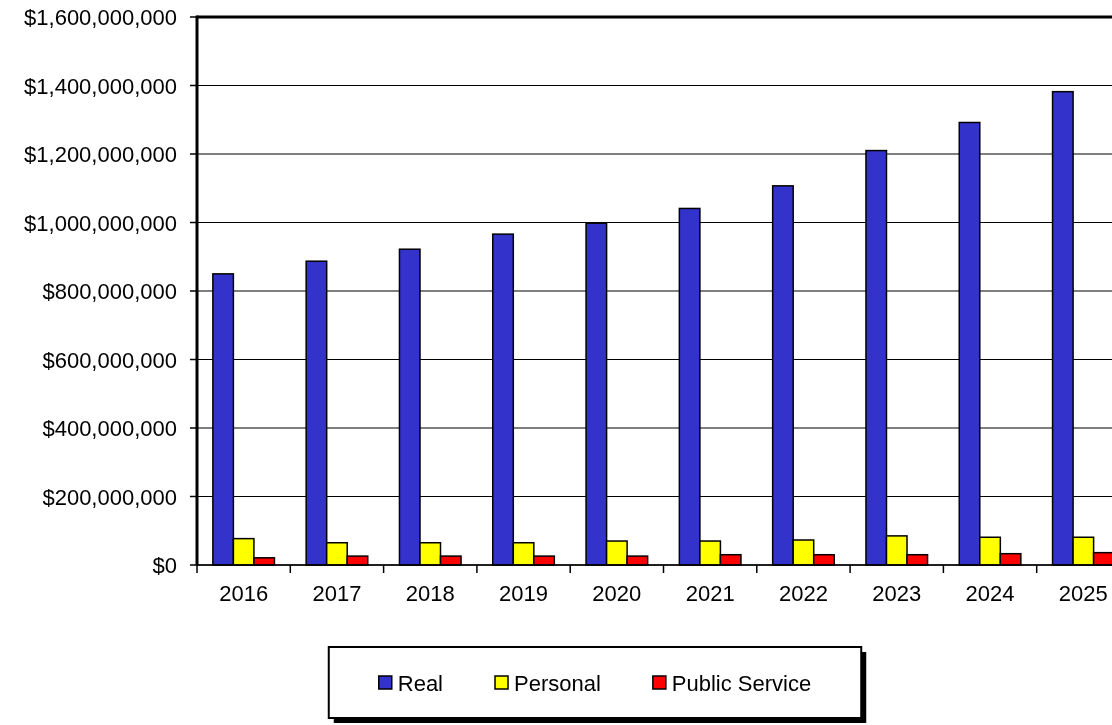 The image size is (1112, 725). I want to click on legend-label: Personal, so click(557, 682).